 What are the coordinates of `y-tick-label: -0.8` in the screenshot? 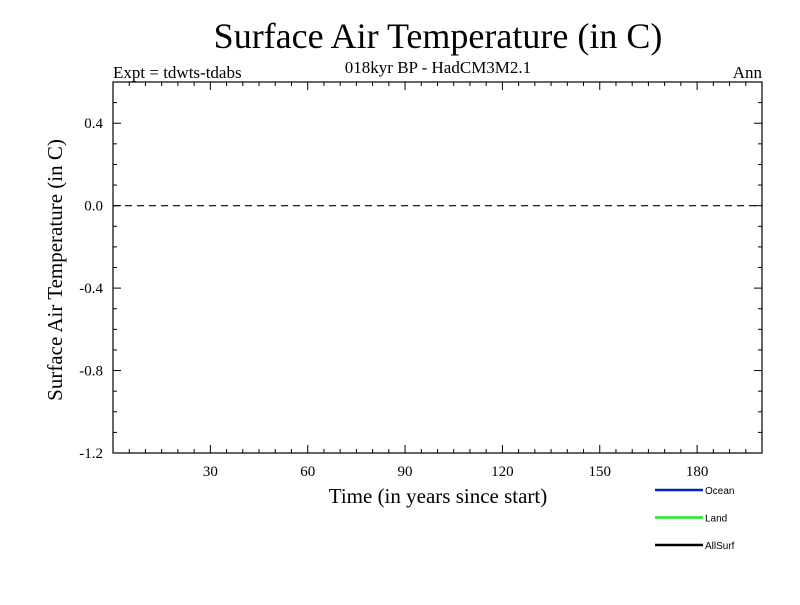 It's located at (91, 372).